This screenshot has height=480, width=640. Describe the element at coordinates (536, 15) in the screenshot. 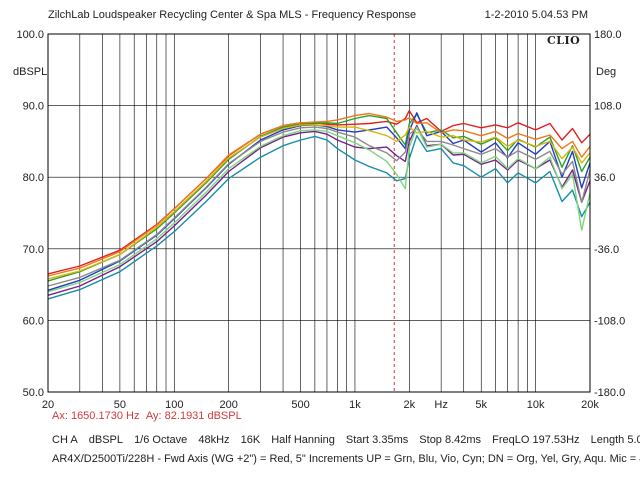

I see `timestamp: 1-2-2010 5.04.53 PM` at that location.